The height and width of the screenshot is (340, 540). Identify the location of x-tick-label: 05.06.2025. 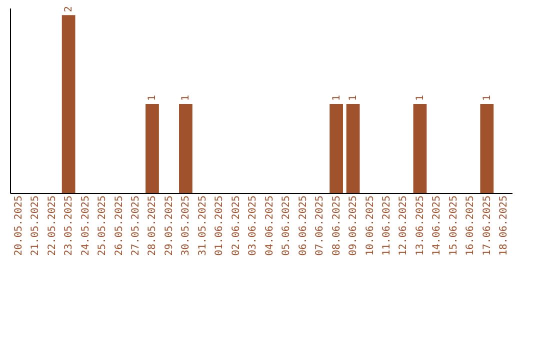
(286, 226).